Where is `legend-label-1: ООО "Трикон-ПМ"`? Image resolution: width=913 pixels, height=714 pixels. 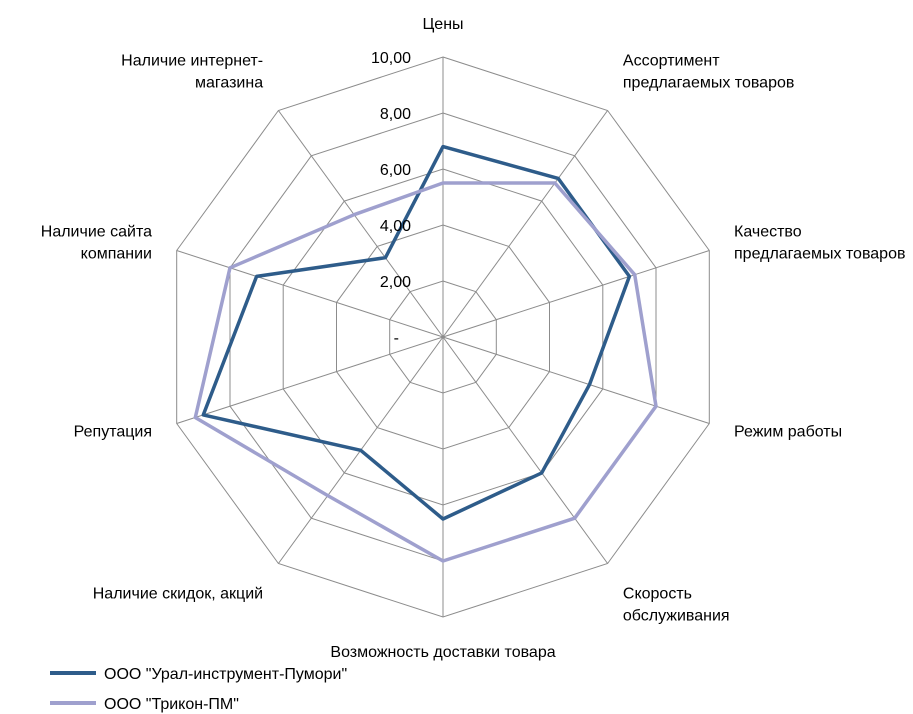 legend-label-1: ООО "Трикон-ПМ" is located at coordinates (171, 704).